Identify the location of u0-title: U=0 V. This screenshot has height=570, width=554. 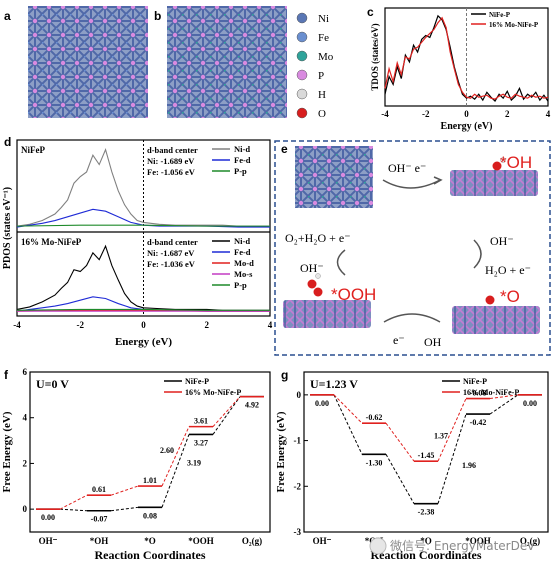
(52, 384).